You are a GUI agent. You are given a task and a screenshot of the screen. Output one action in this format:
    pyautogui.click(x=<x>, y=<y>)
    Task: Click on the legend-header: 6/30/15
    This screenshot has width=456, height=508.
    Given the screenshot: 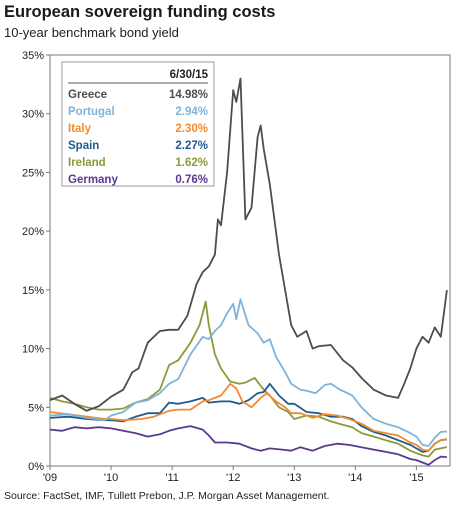 What is the action you would take?
    pyautogui.click(x=189, y=75)
    